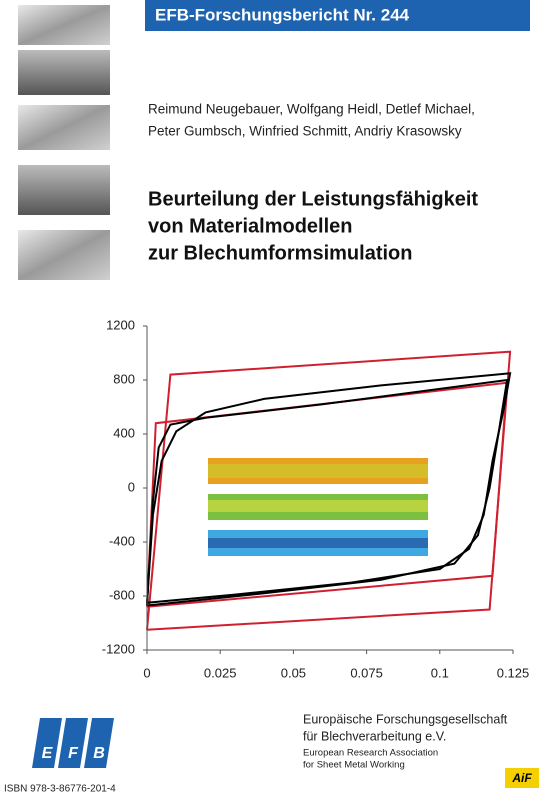 This screenshot has height=800, width=545. I want to click on y-tick-label: 1200, so click(120, 324).